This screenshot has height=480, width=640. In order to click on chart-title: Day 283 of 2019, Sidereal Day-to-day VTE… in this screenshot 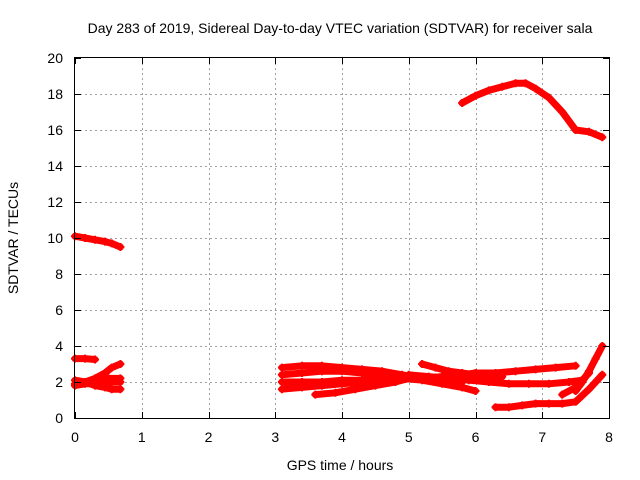, I will do `click(340, 28)`.